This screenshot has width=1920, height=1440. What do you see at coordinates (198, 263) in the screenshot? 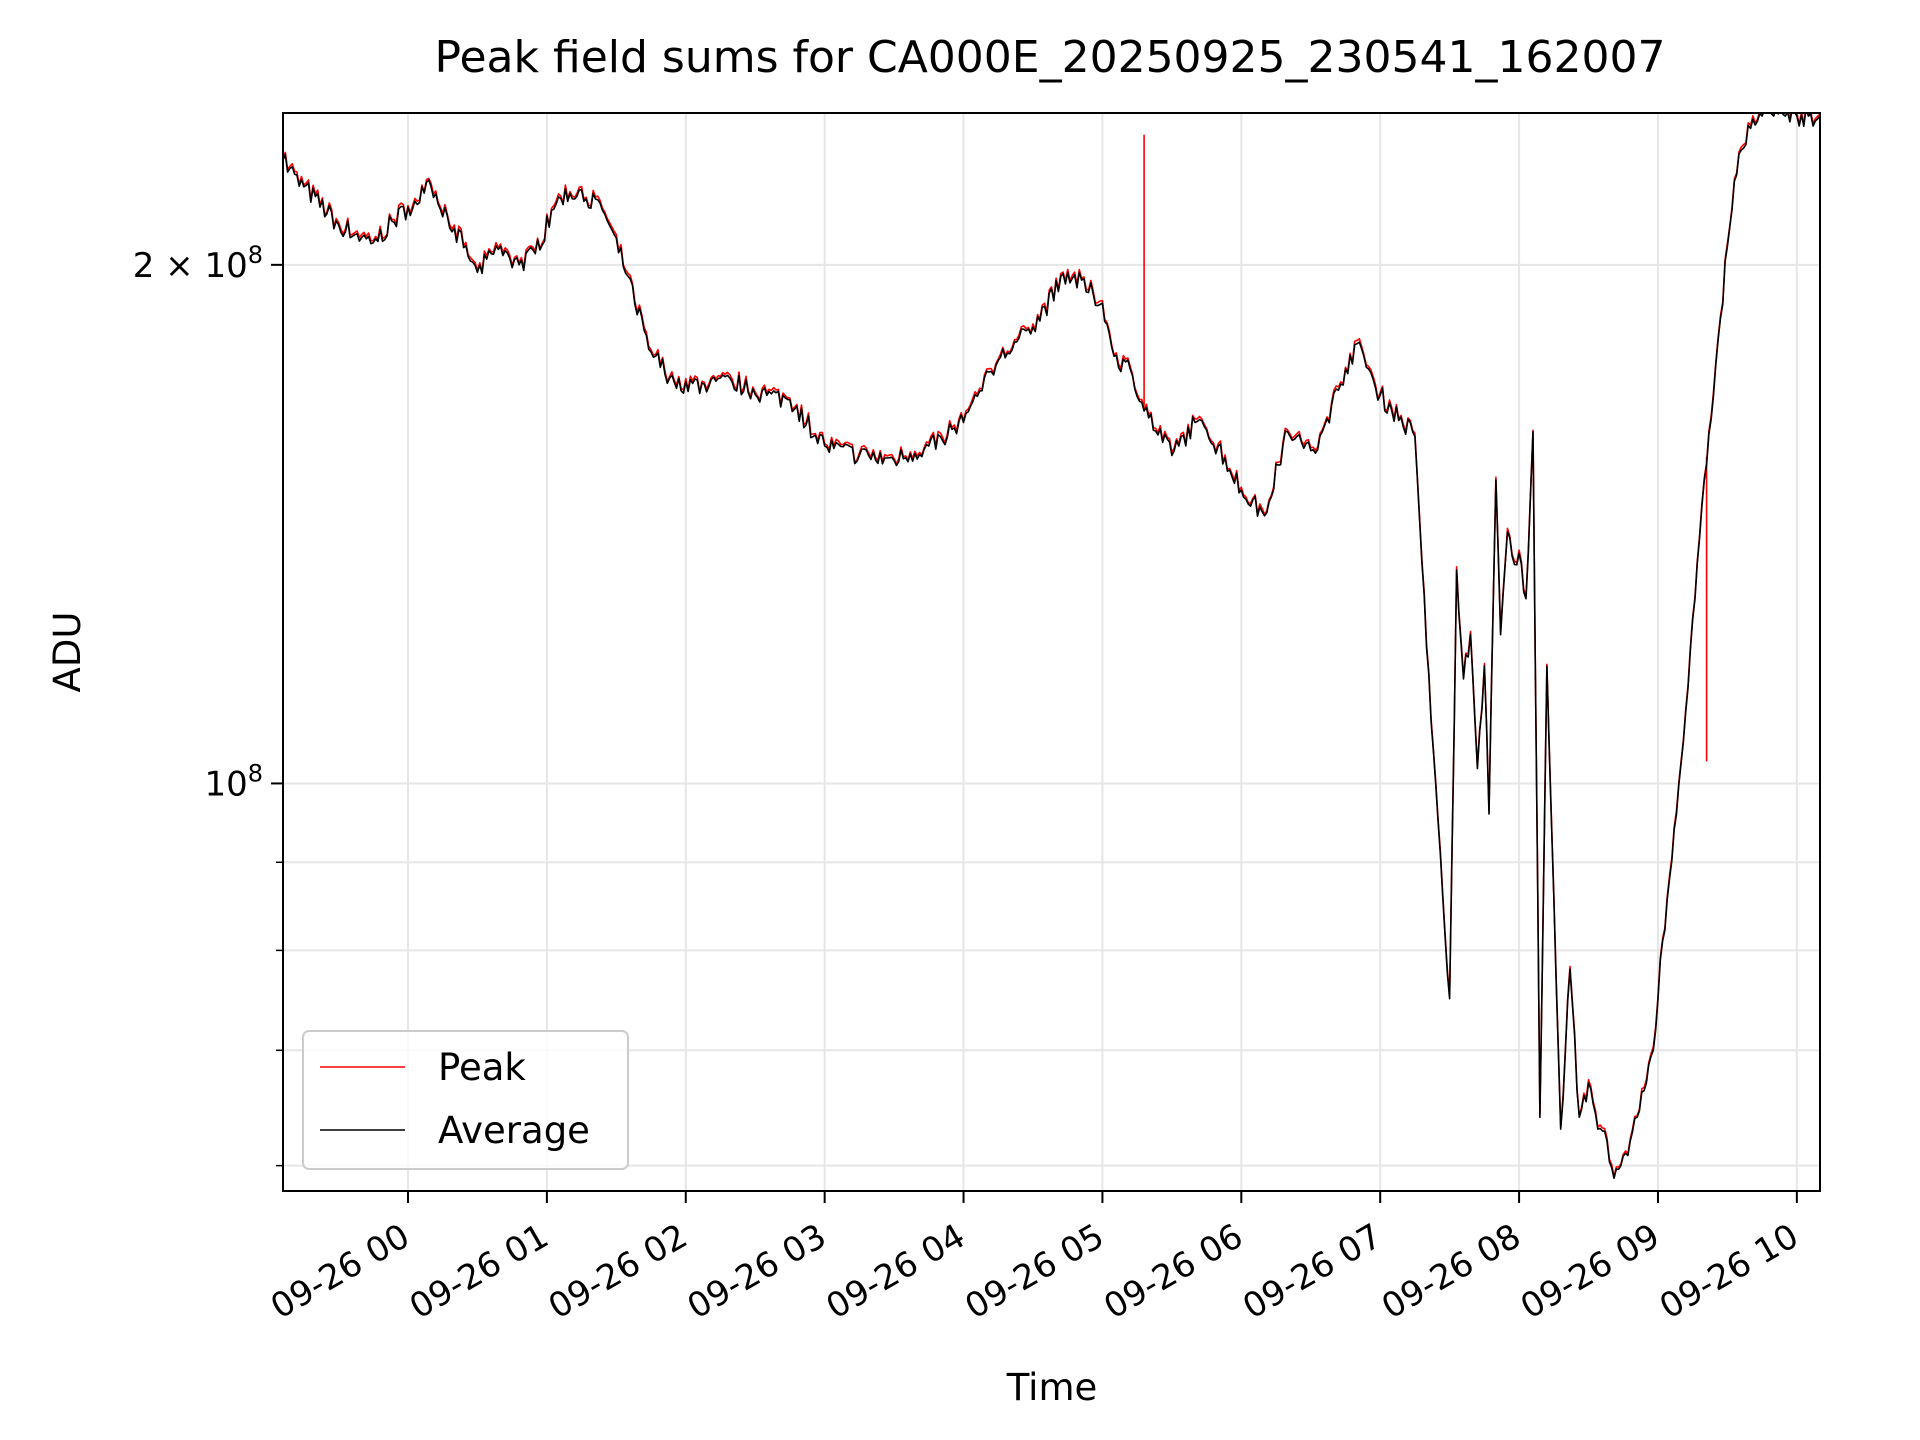
I see `y-tick-label: 2 × 108` at bounding box center [198, 263].